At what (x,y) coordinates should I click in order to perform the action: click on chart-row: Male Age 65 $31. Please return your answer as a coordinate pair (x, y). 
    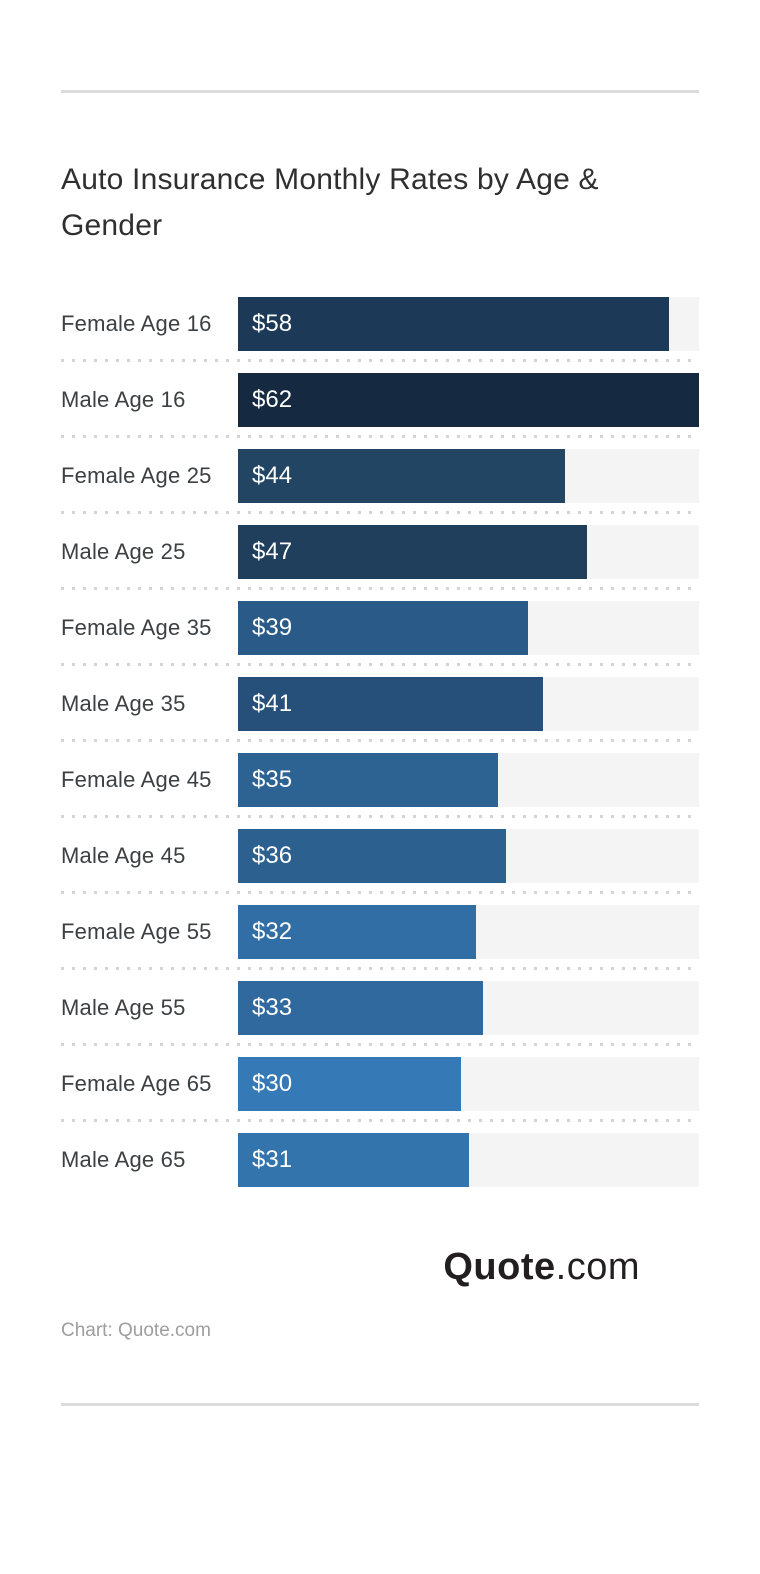
    Looking at the image, I should click on (380, 1160).